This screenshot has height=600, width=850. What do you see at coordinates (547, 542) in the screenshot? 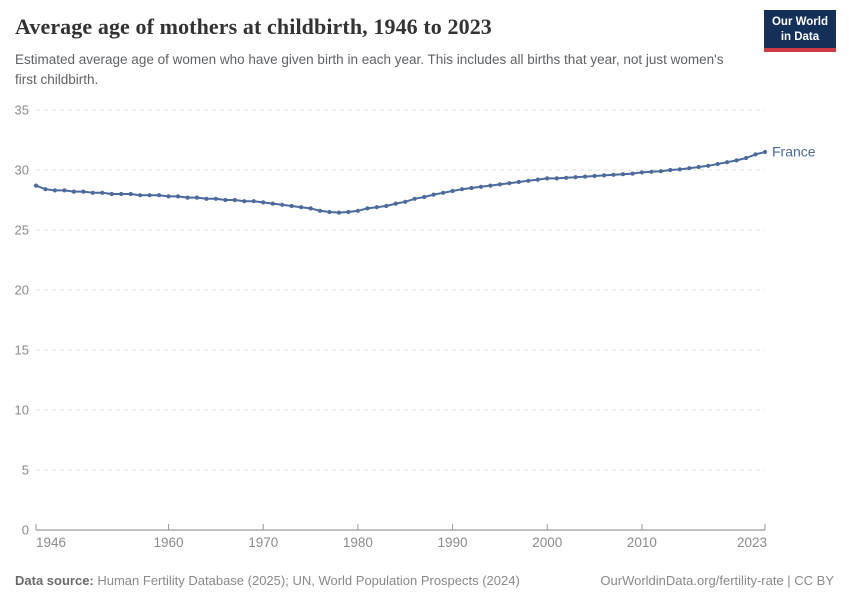
I see `x-axis-label: 2000` at bounding box center [547, 542].